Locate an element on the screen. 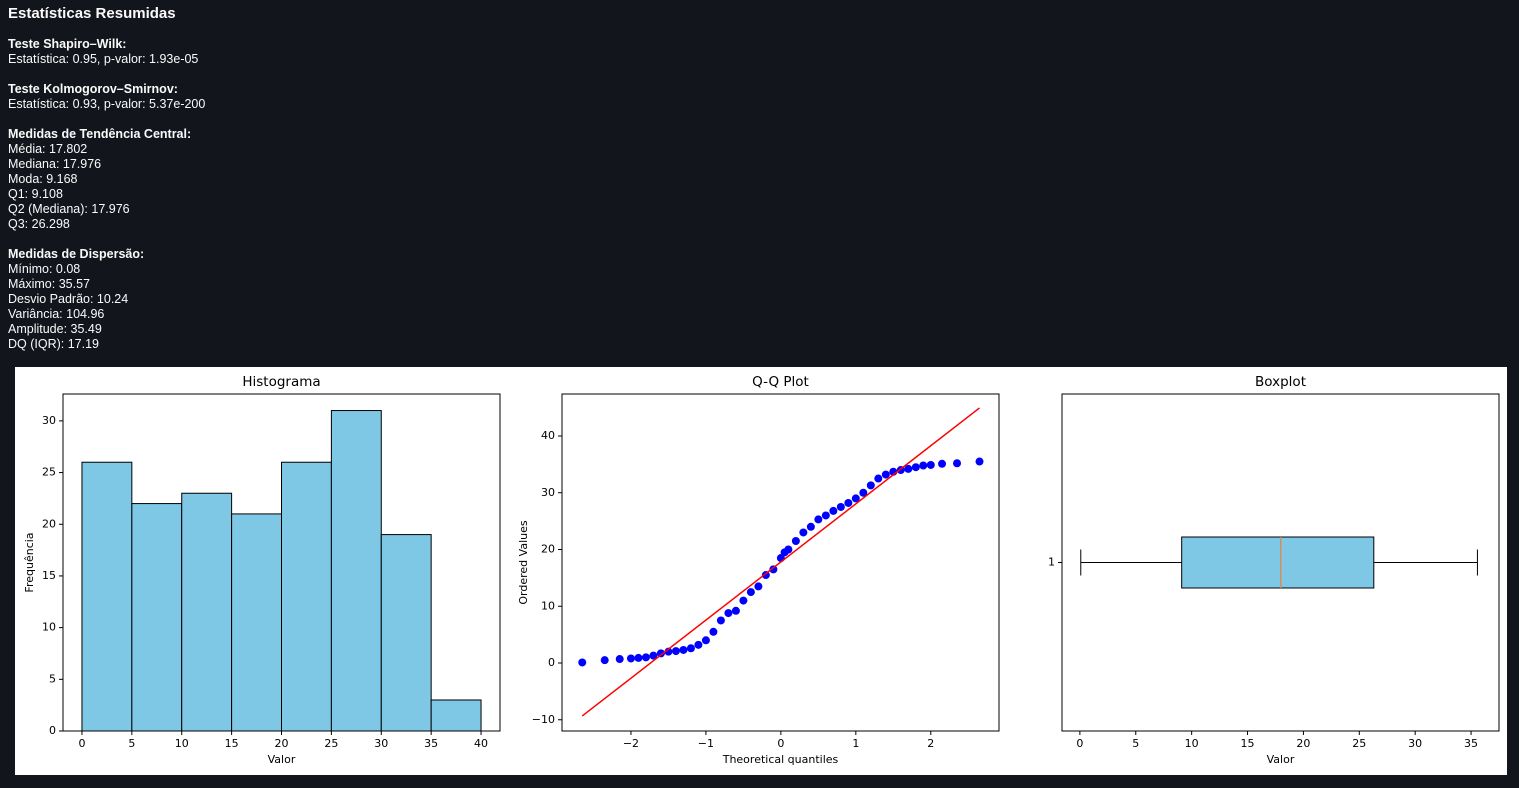 This screenshot has width=1519, height=788. y-tick-label: 30 is located at coordinates (49, 420).